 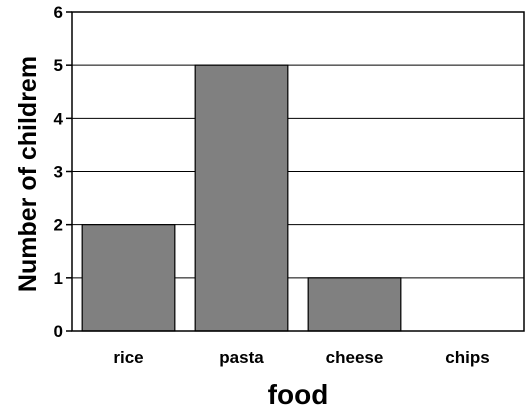 I want to click on bar-pasta, so click(x=241, y=198).